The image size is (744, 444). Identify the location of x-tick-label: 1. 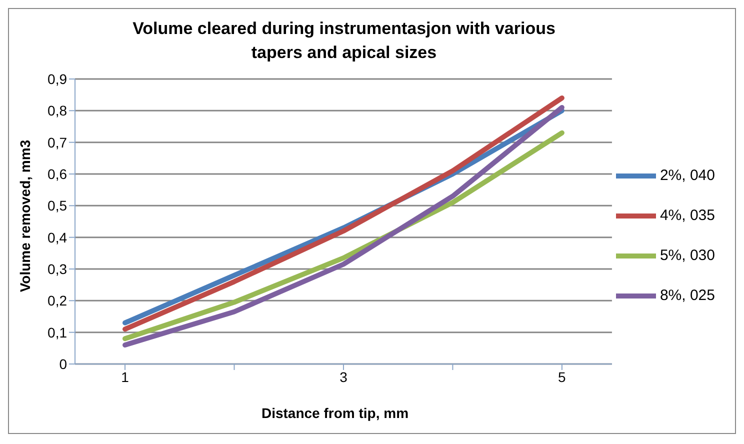
(125, 376).